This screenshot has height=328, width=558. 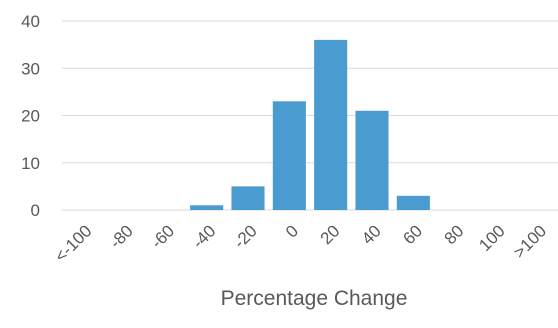 I want to click on x-tick-label: 40, so click(x=371, y=234).